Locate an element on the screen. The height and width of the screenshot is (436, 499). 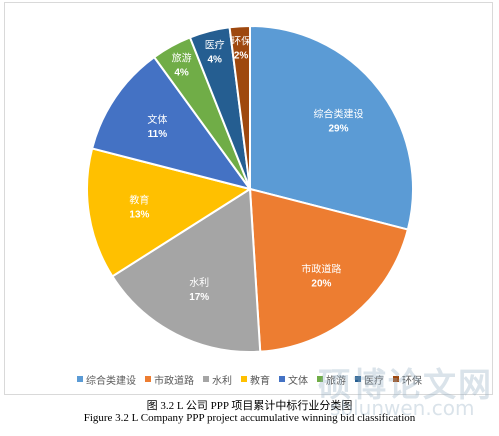
slice-percent-label: 29% is located at coordinates (338, 128).